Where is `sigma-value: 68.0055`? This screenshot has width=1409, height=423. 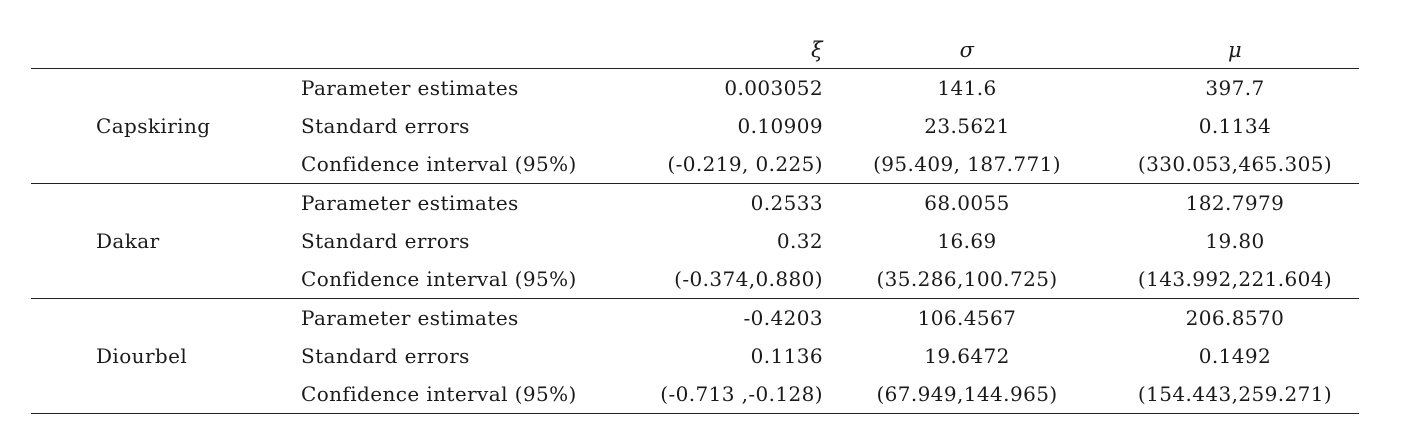
sigma-value: 68.0055 is located at coordinates (967, 203).